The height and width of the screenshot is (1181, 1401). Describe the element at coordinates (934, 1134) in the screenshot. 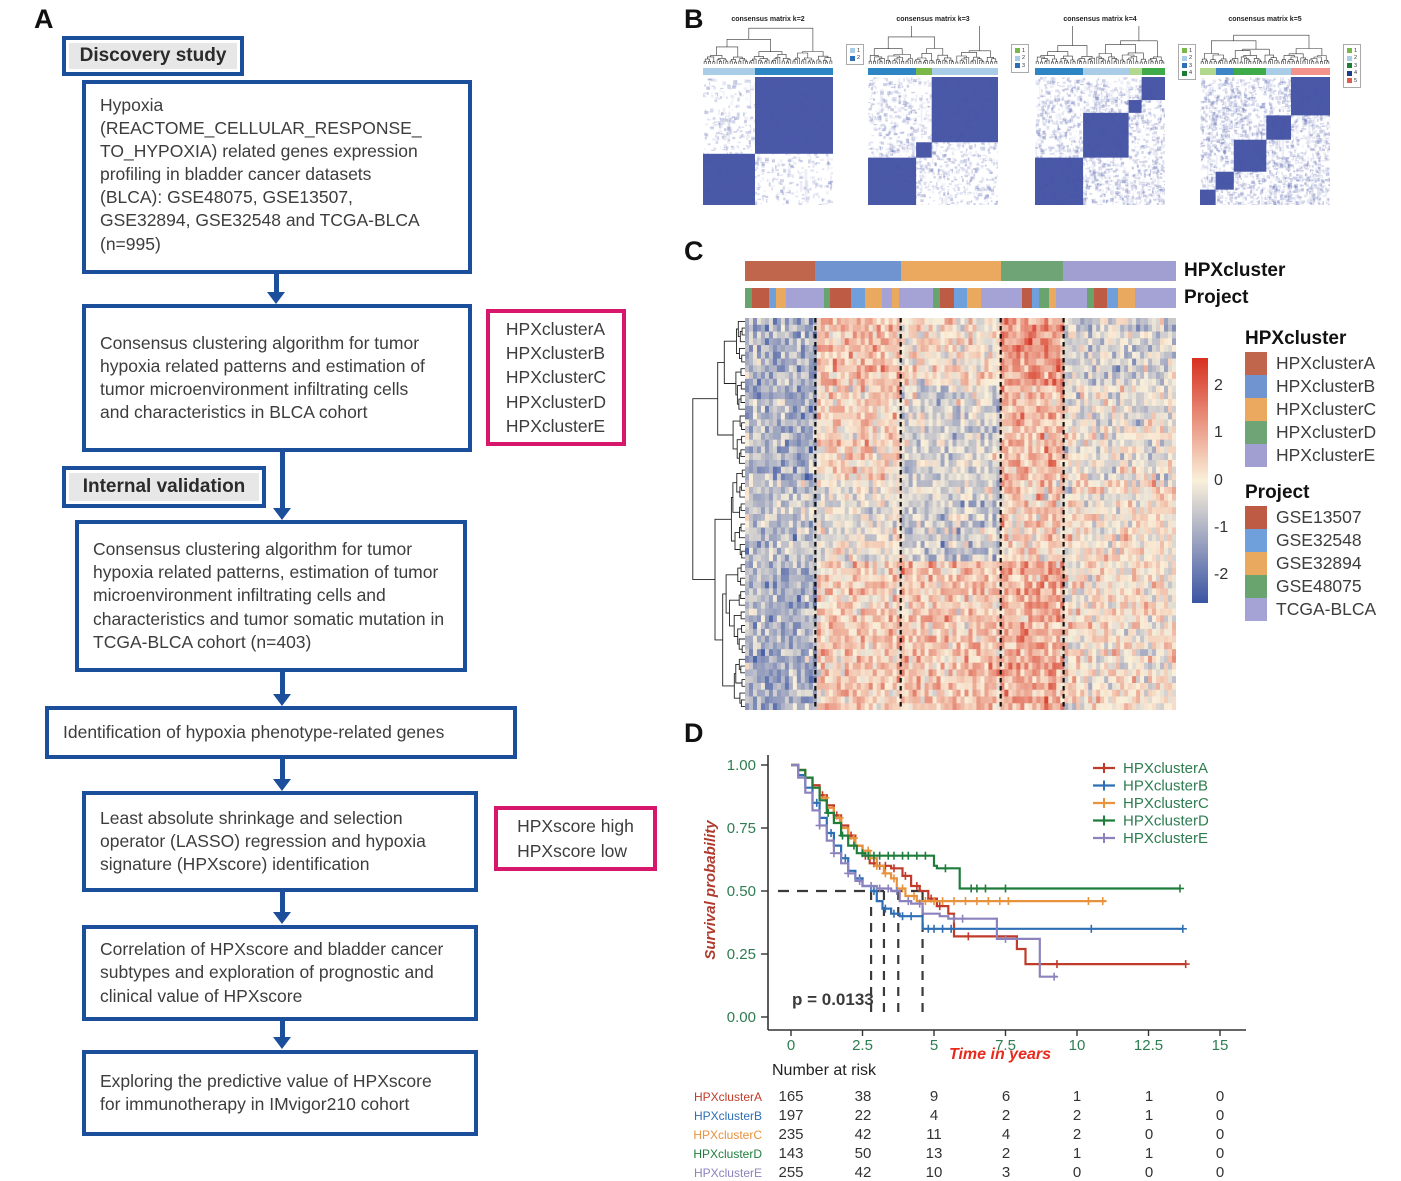

I see `risk-value: 11` at that location.